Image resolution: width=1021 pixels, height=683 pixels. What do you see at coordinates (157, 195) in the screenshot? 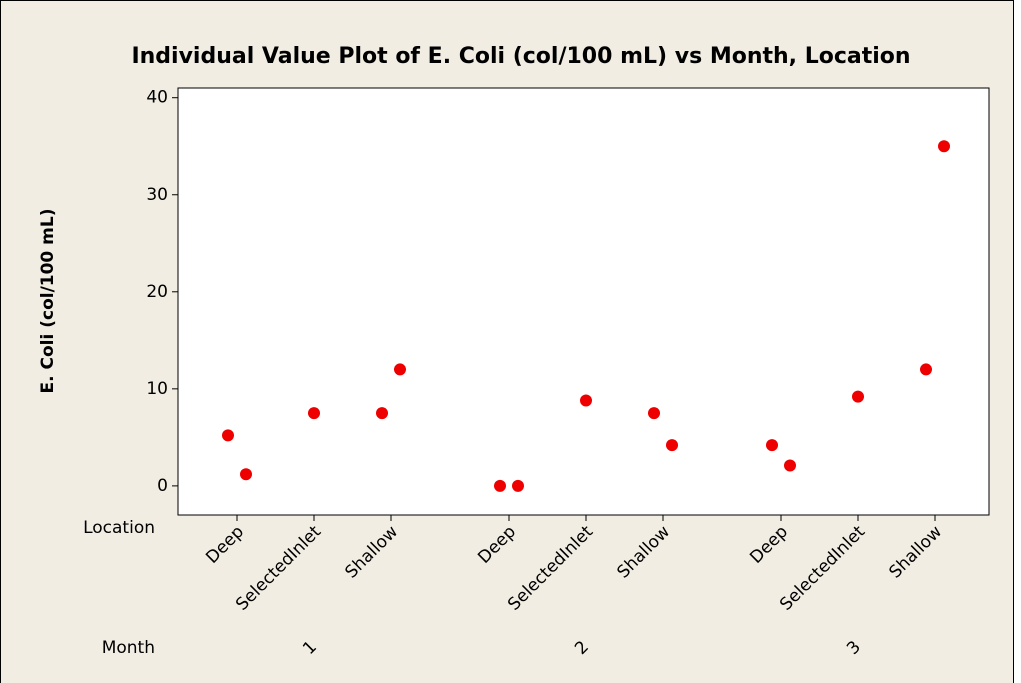
I see `y-tick-label: 30` at bounding box center [157, 195].